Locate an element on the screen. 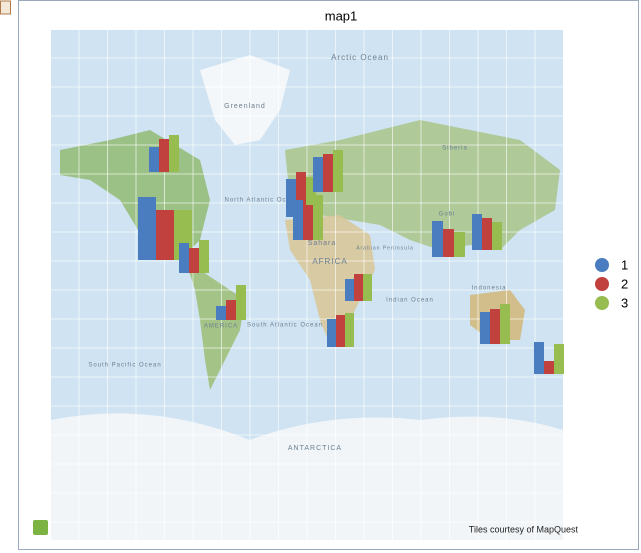  attribution: Tiles courtesy of MapQuest is located at coordinates (524, 529).